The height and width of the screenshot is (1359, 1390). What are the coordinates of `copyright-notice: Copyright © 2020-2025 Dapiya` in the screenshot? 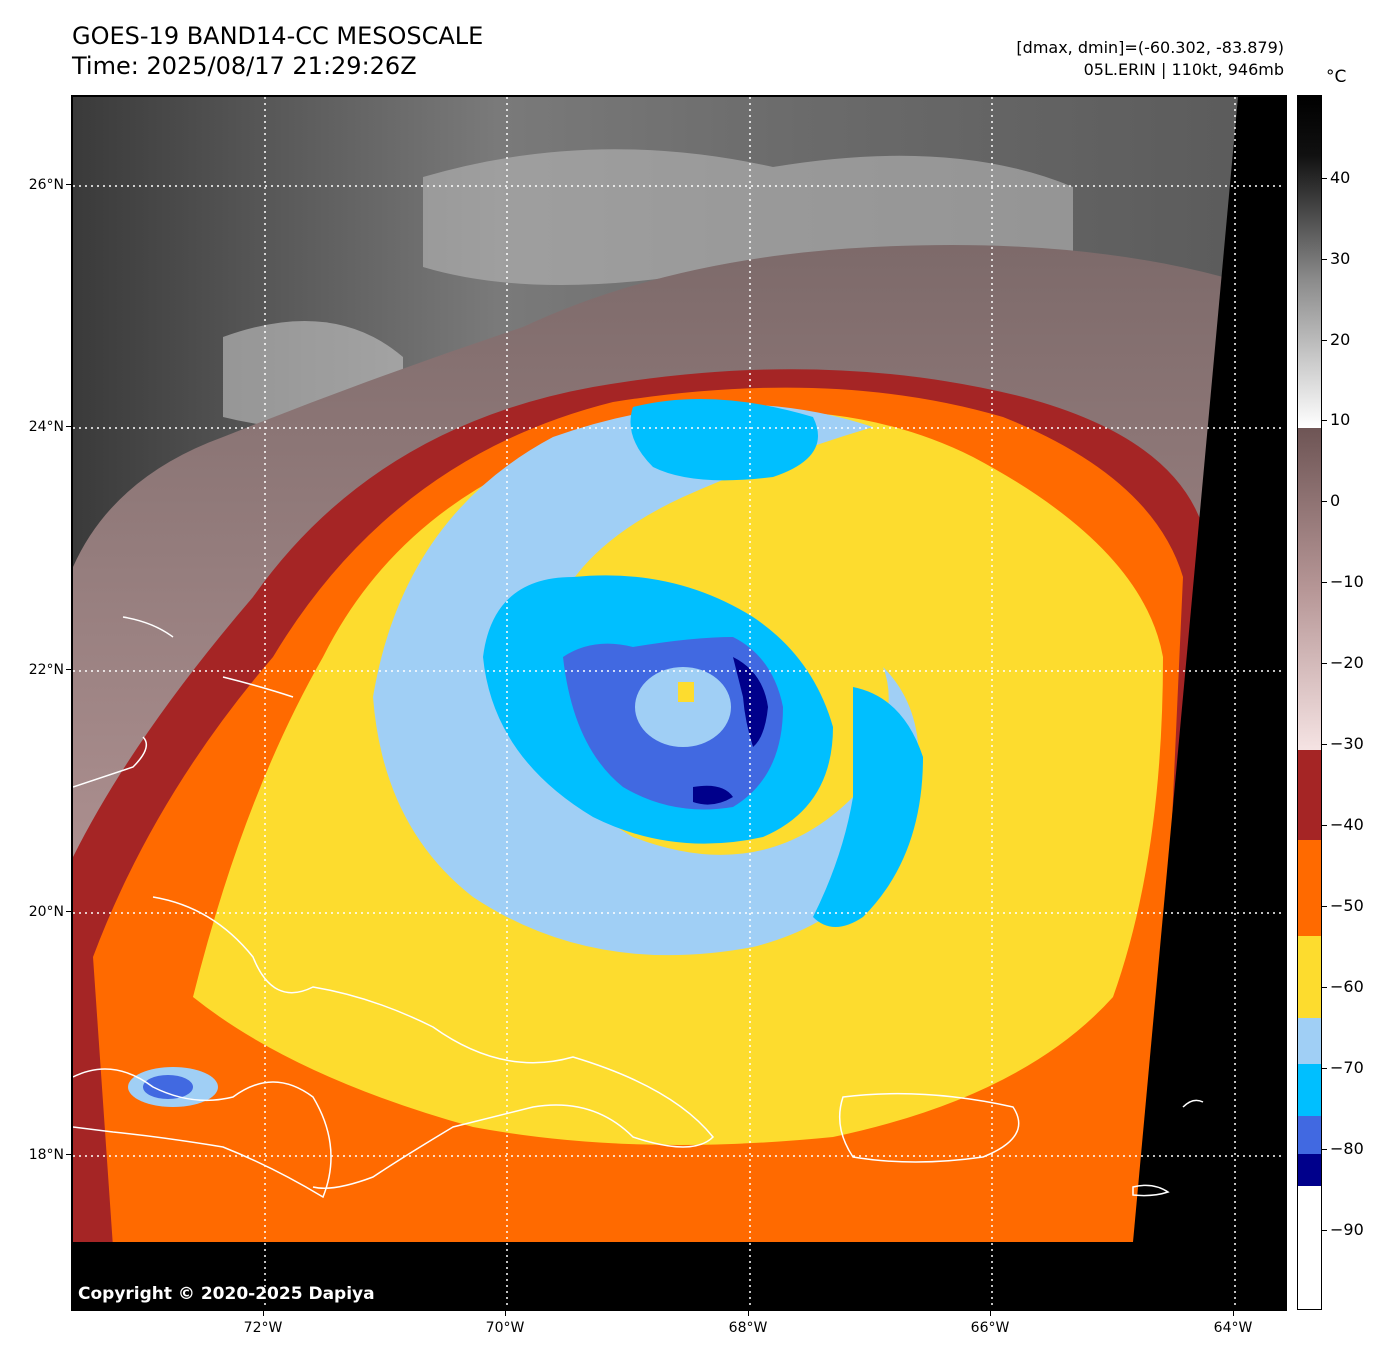 It's located at (226, 1294).